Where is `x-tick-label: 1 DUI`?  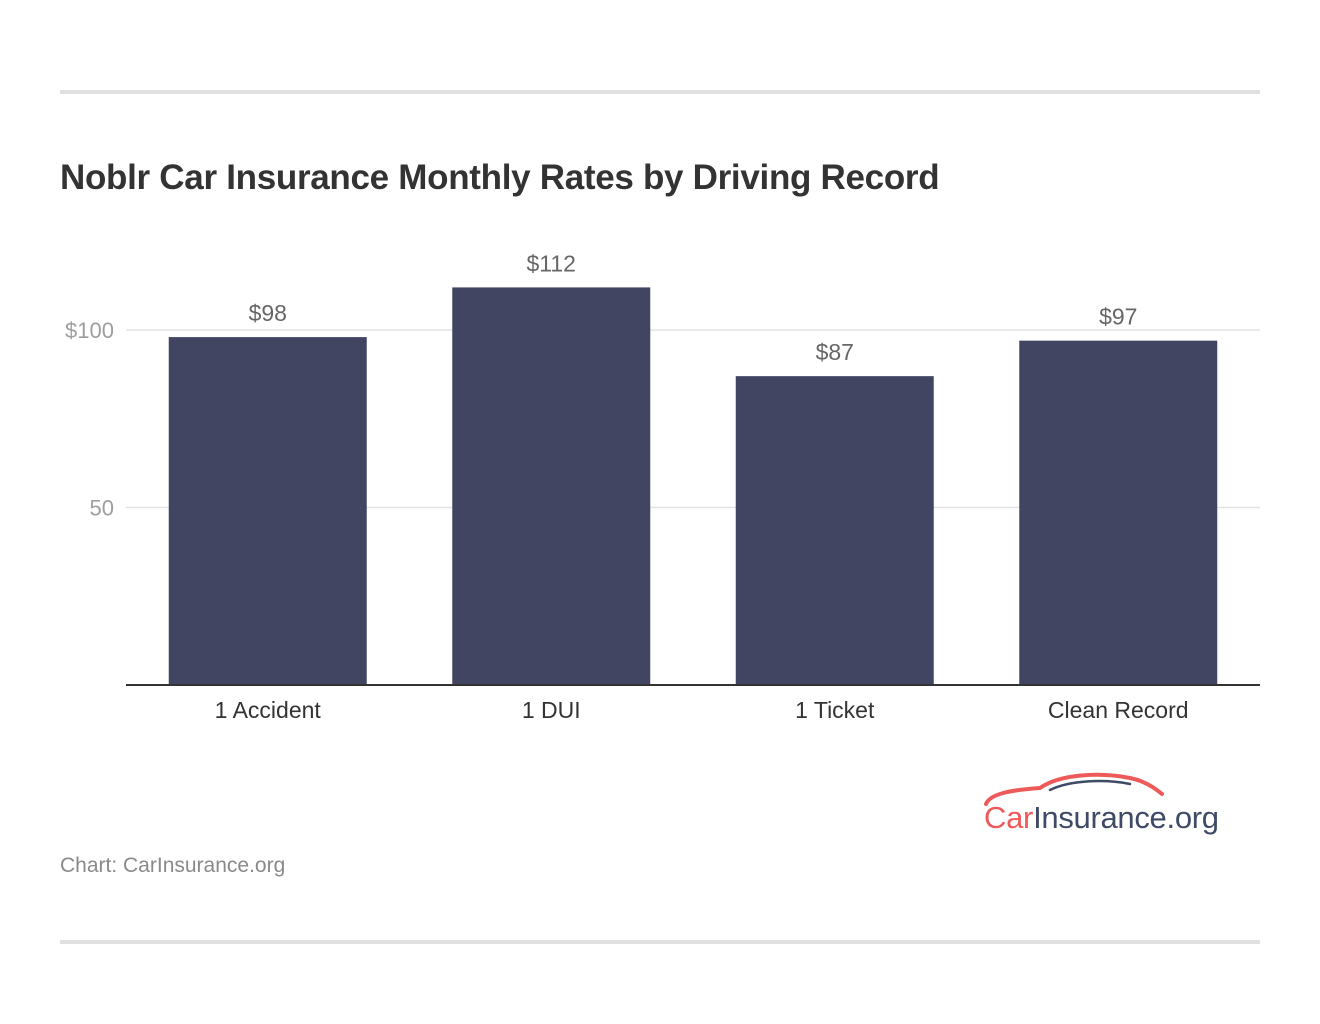 x-tick-label: 1 DUI is located at coordinates (551, 710).